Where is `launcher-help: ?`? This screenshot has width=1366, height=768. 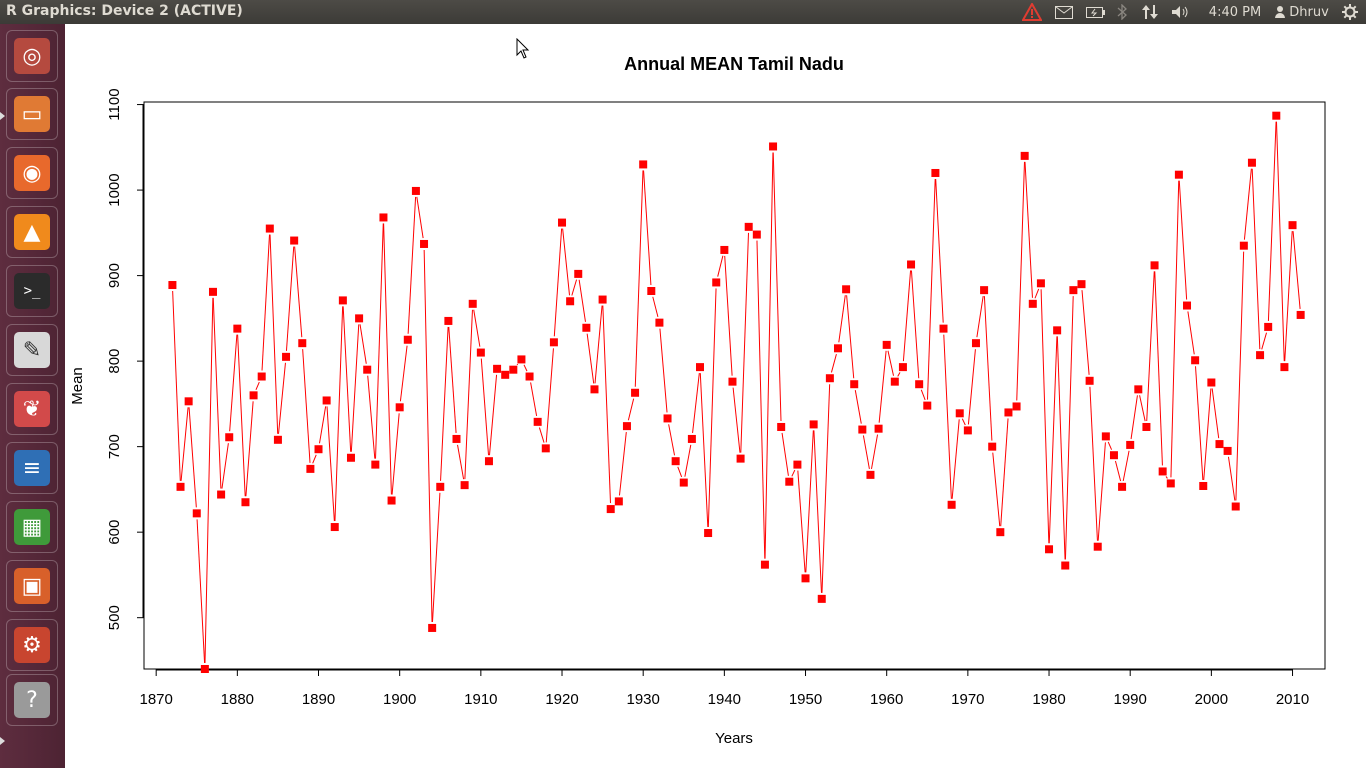 launcher-help: ? is located at coordinates (32, 700).